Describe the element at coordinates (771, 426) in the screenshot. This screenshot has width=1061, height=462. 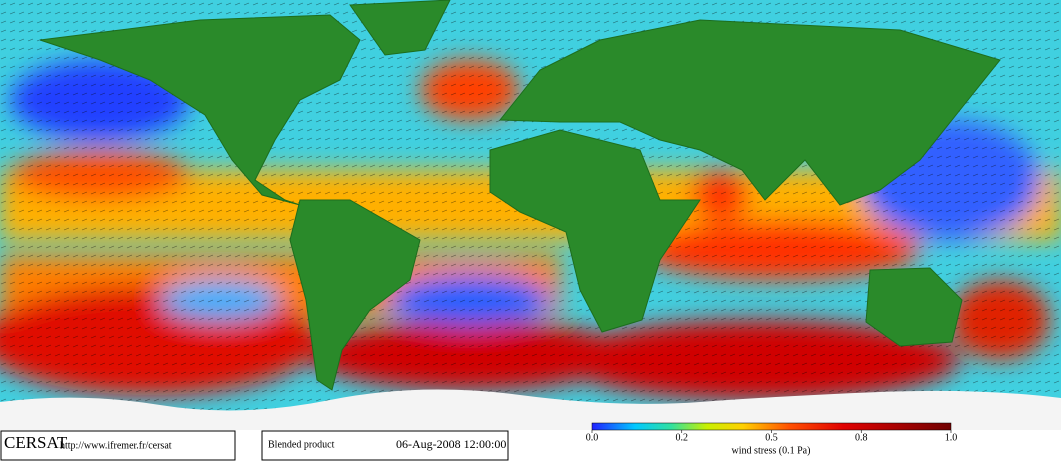
I see `colorbar` at that location.